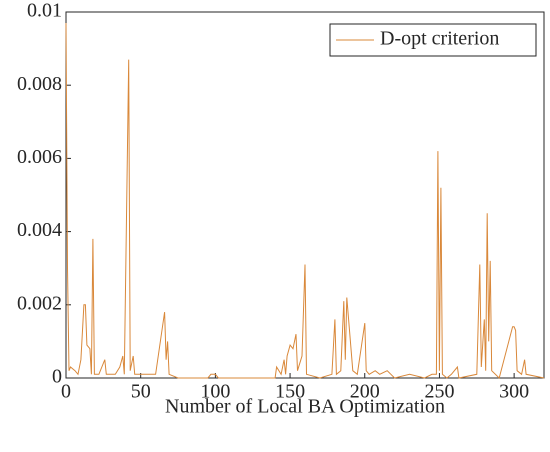  I want to click on y-tick-label: 0.004, so click(39, 230).